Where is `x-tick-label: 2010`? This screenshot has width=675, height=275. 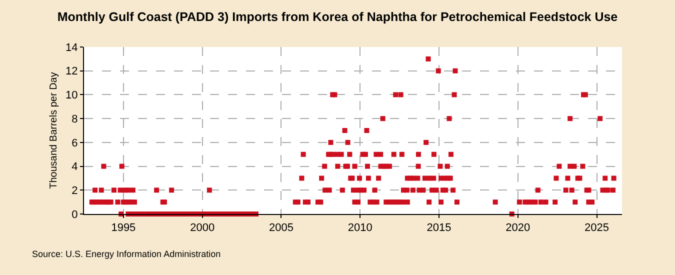 x-tick-label: 2010 is located at coordinates (360, 228).